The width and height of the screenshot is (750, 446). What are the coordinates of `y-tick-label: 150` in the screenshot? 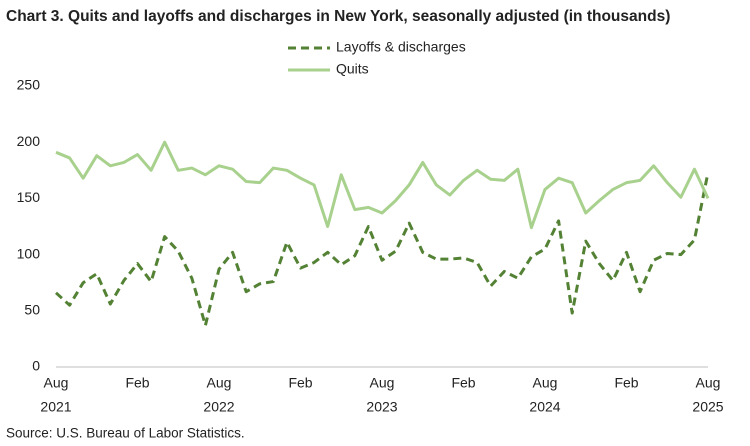 It's located at (29, 197).